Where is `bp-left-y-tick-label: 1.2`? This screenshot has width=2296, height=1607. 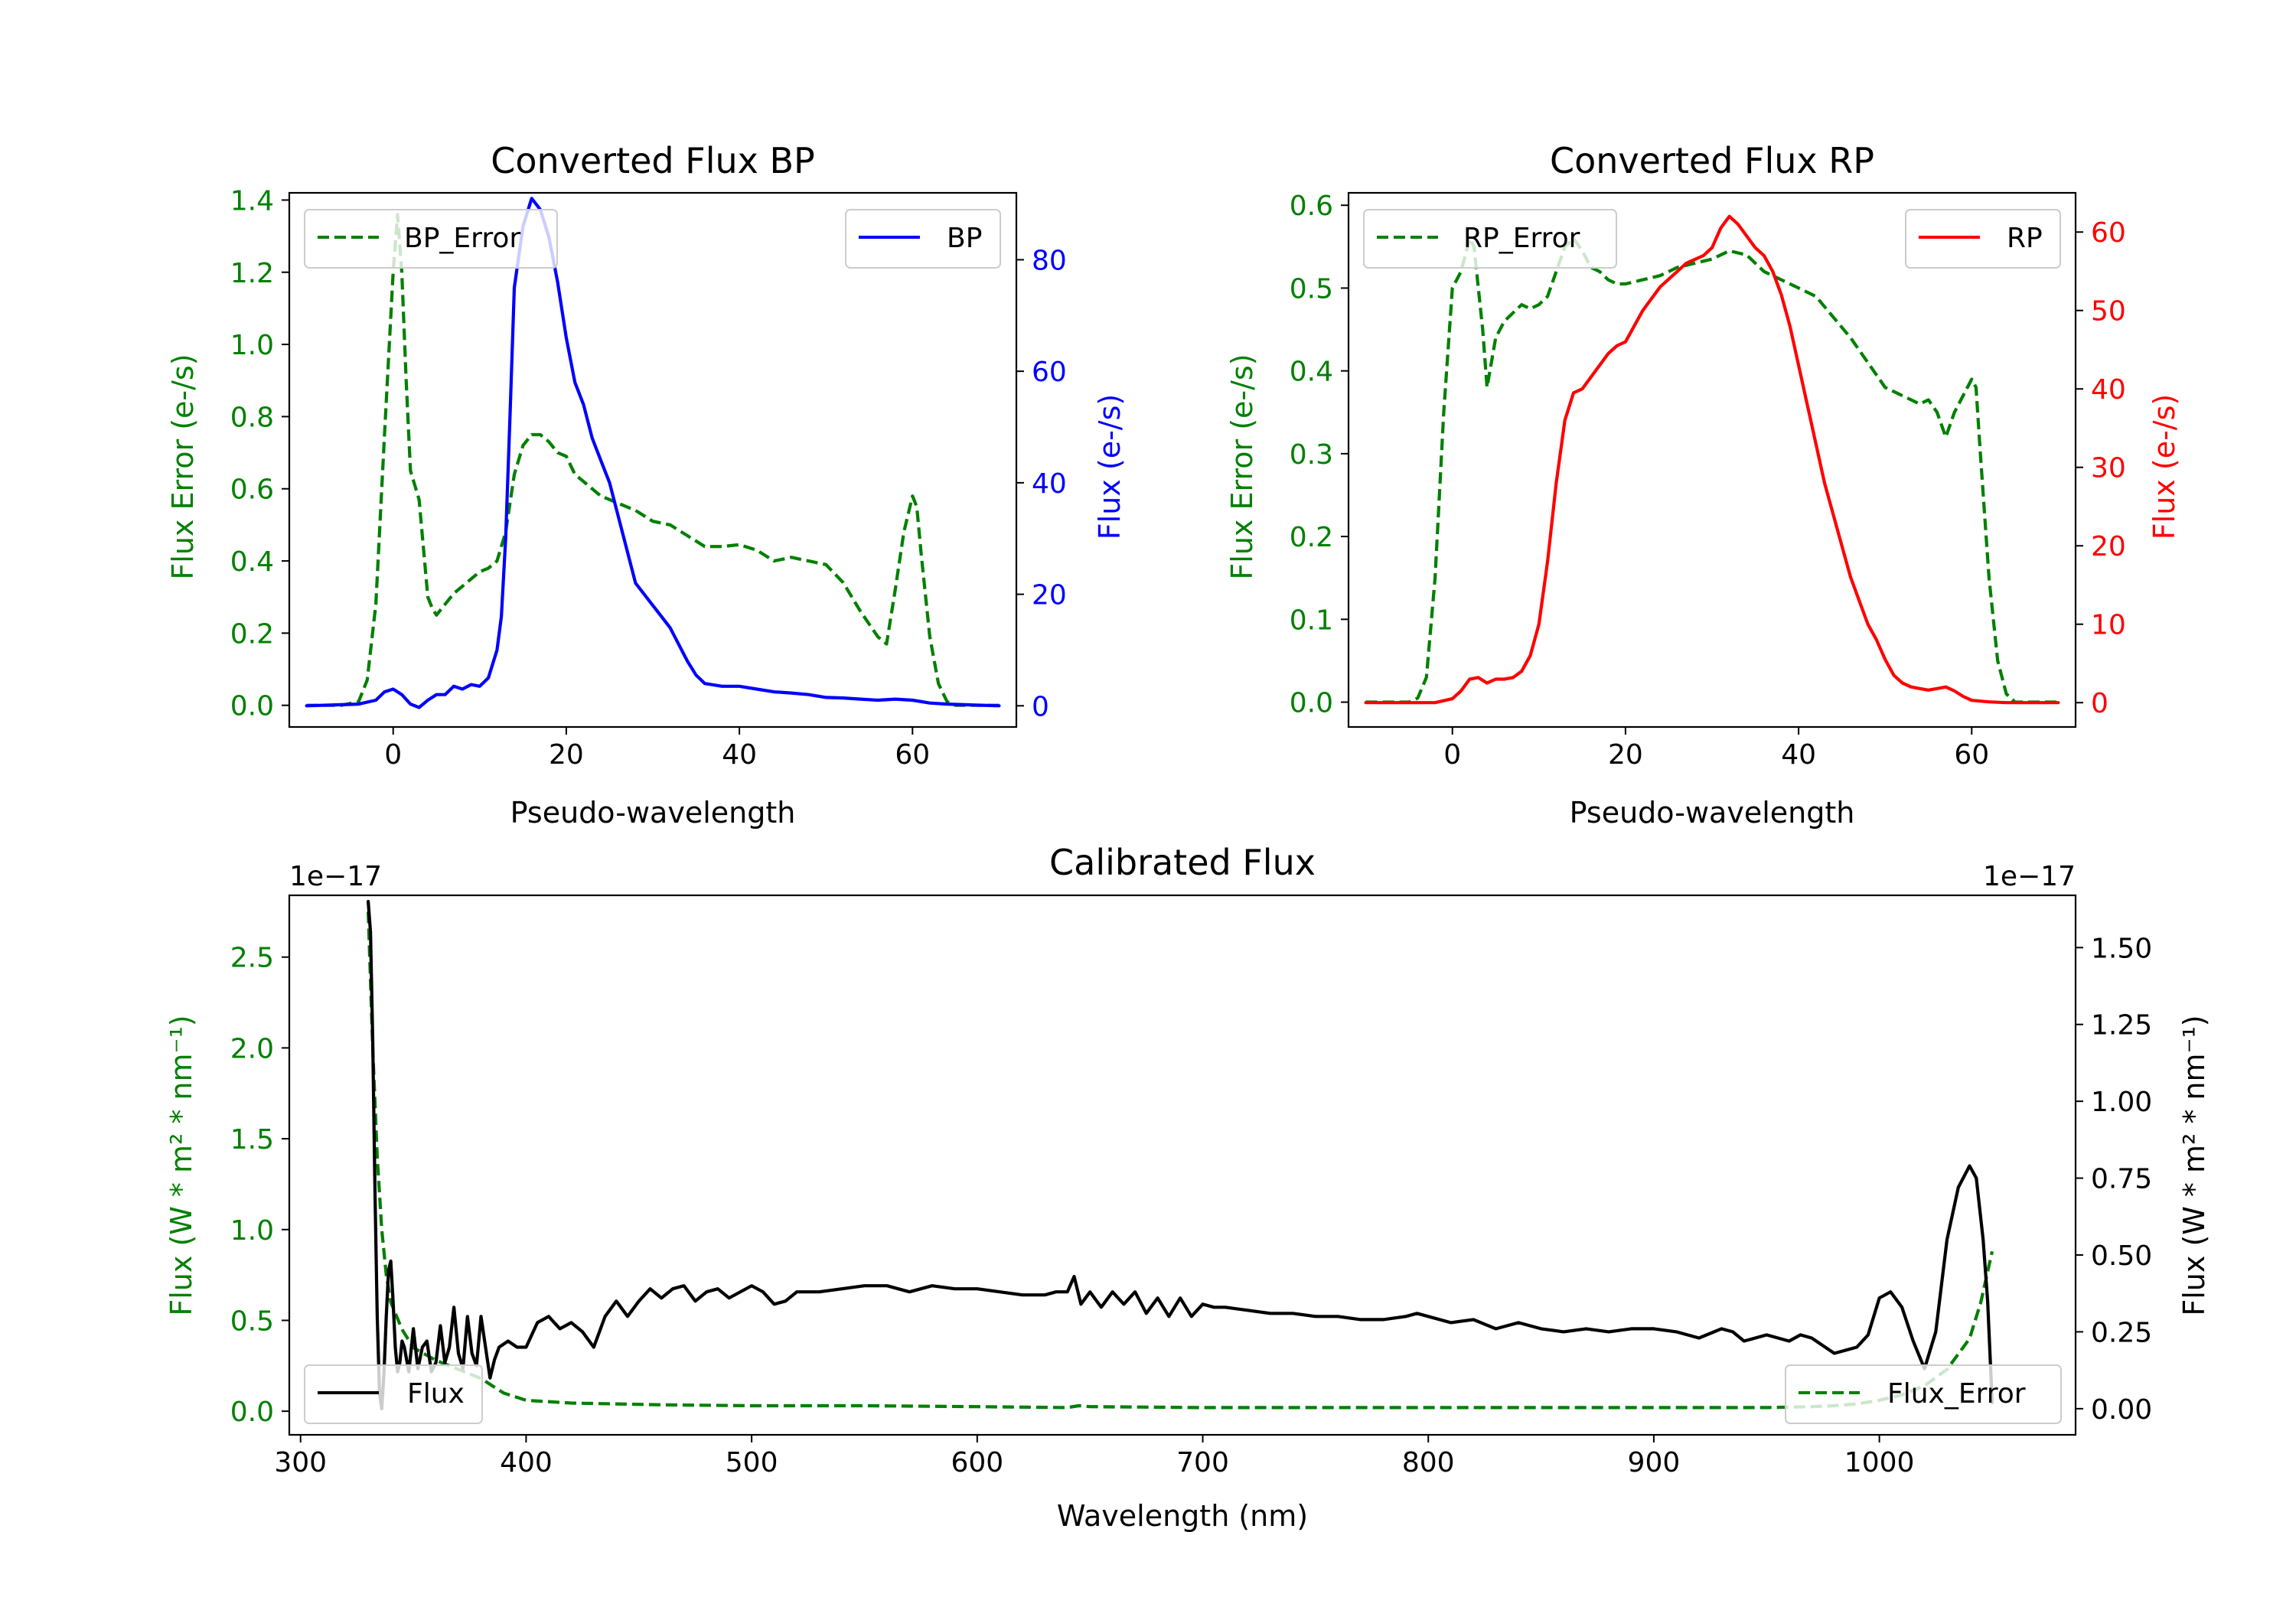
bp-left-y-tick-label: 1.2 is located at coordinates (252, 273).